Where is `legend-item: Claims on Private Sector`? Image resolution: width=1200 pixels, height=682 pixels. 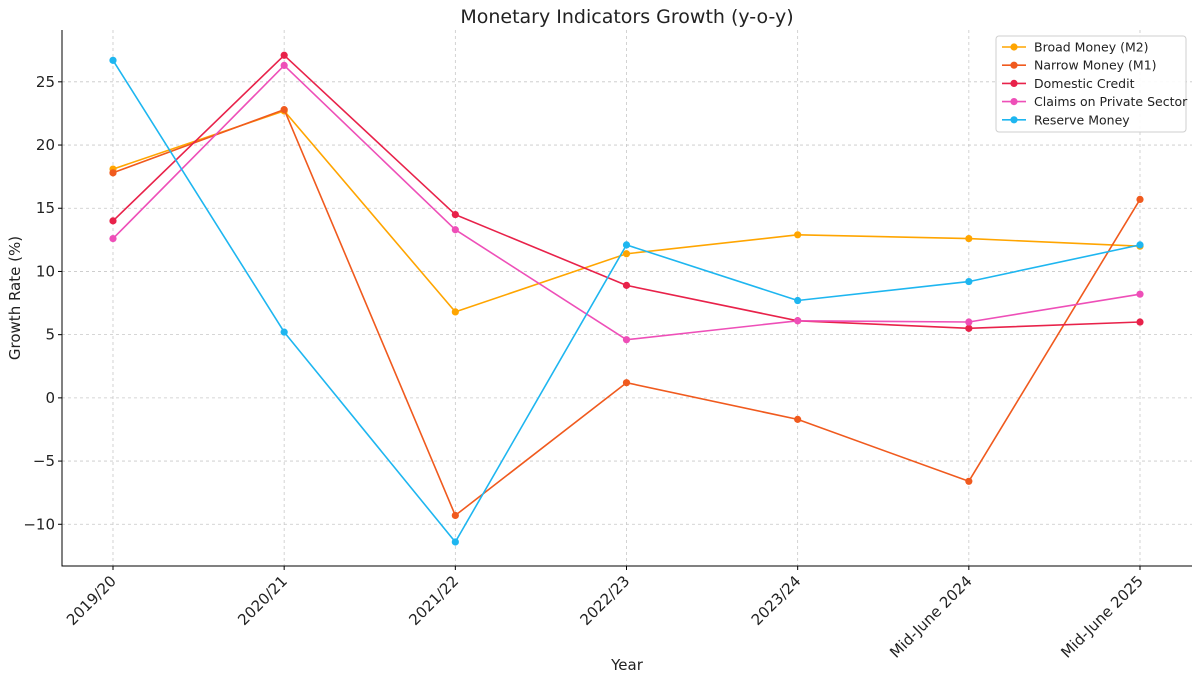 legend-item: Claims on Private Sector is located at coordinates (1095, 101).